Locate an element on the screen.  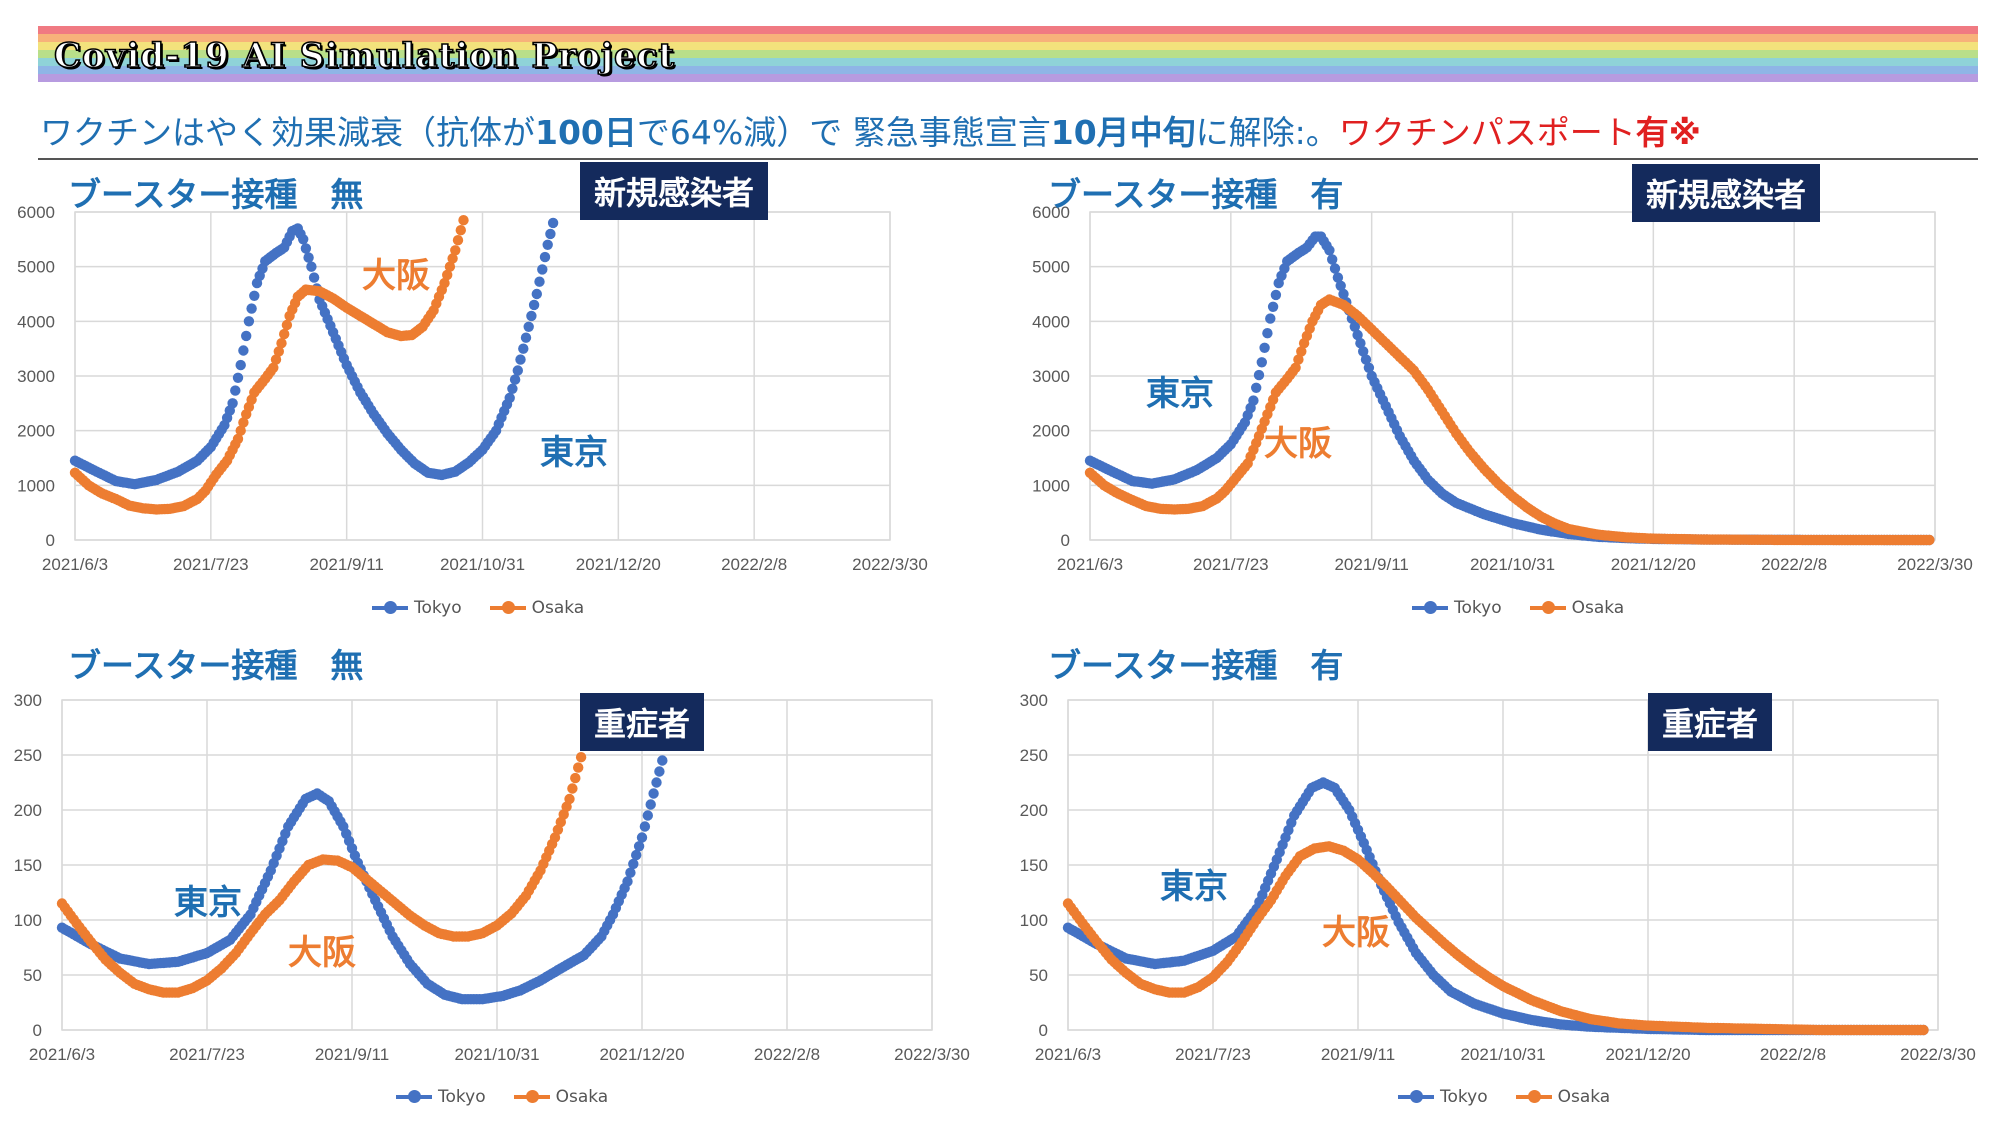
x-tick-label: 2022/3/30 is located at coordinates (932, 1054).